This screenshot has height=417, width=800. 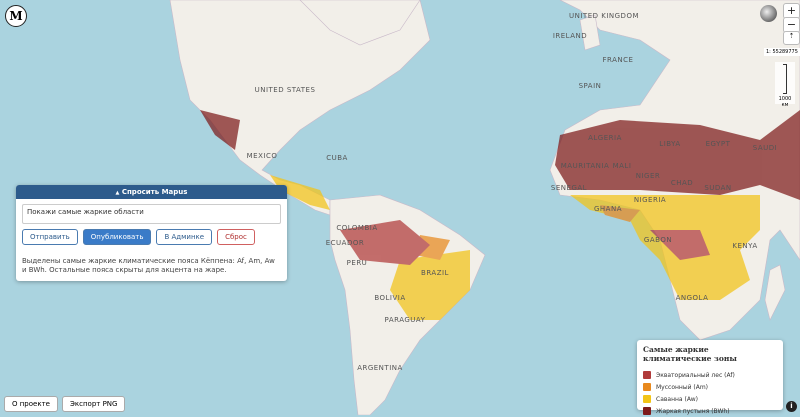 What do you see at coordinates (791, 406) in the screenshot?
I see `info-button: i` at bounding box center [791, 406].